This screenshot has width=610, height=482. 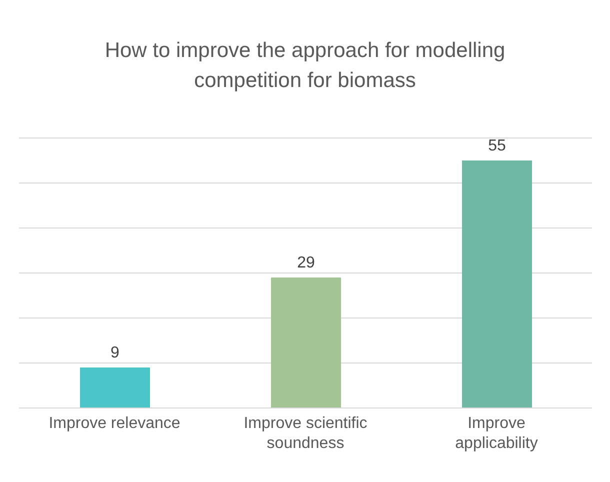 What do you see at coordinates (496, 433) in the screenshot?
I see `x-tick-label: Improve applicability` at bounding box center [496, 433].